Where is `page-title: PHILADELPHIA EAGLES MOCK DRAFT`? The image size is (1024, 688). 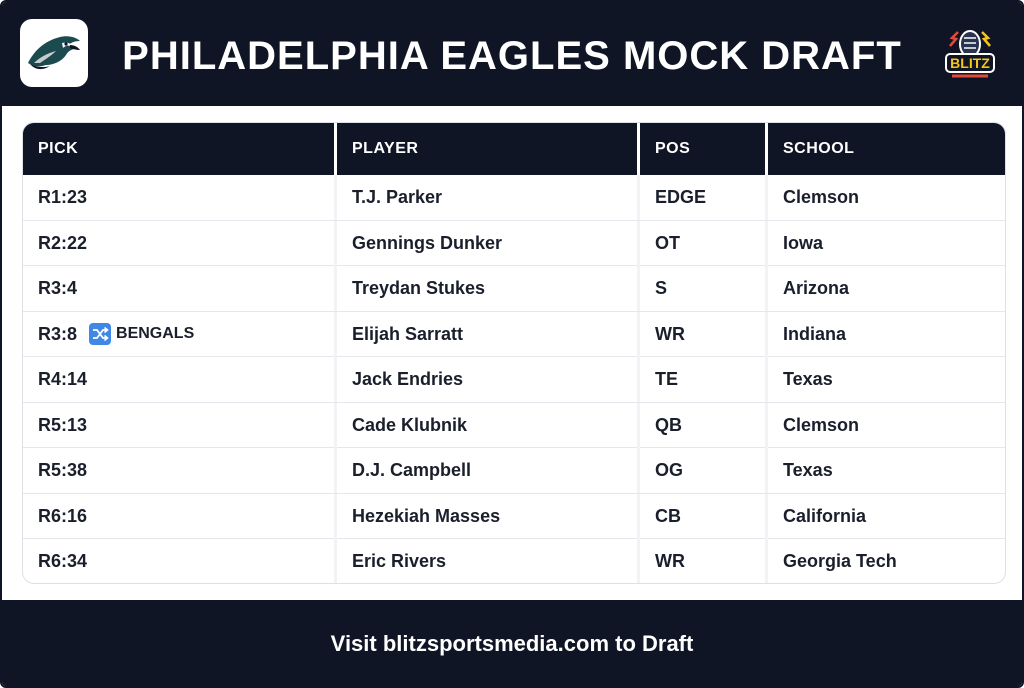
page-title: PHILADELPHIA EAGLES MOCK DRAFT is located at coordinates (512, 56).